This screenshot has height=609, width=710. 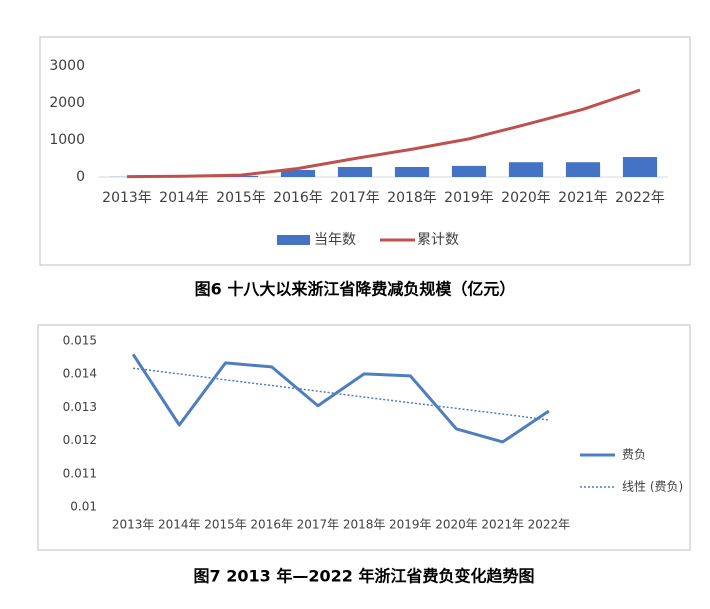 What do you see at coordinates (80, 374) in the screenshot?
I see `y-tick-label: 0.014` at bounding box center [80, 374].